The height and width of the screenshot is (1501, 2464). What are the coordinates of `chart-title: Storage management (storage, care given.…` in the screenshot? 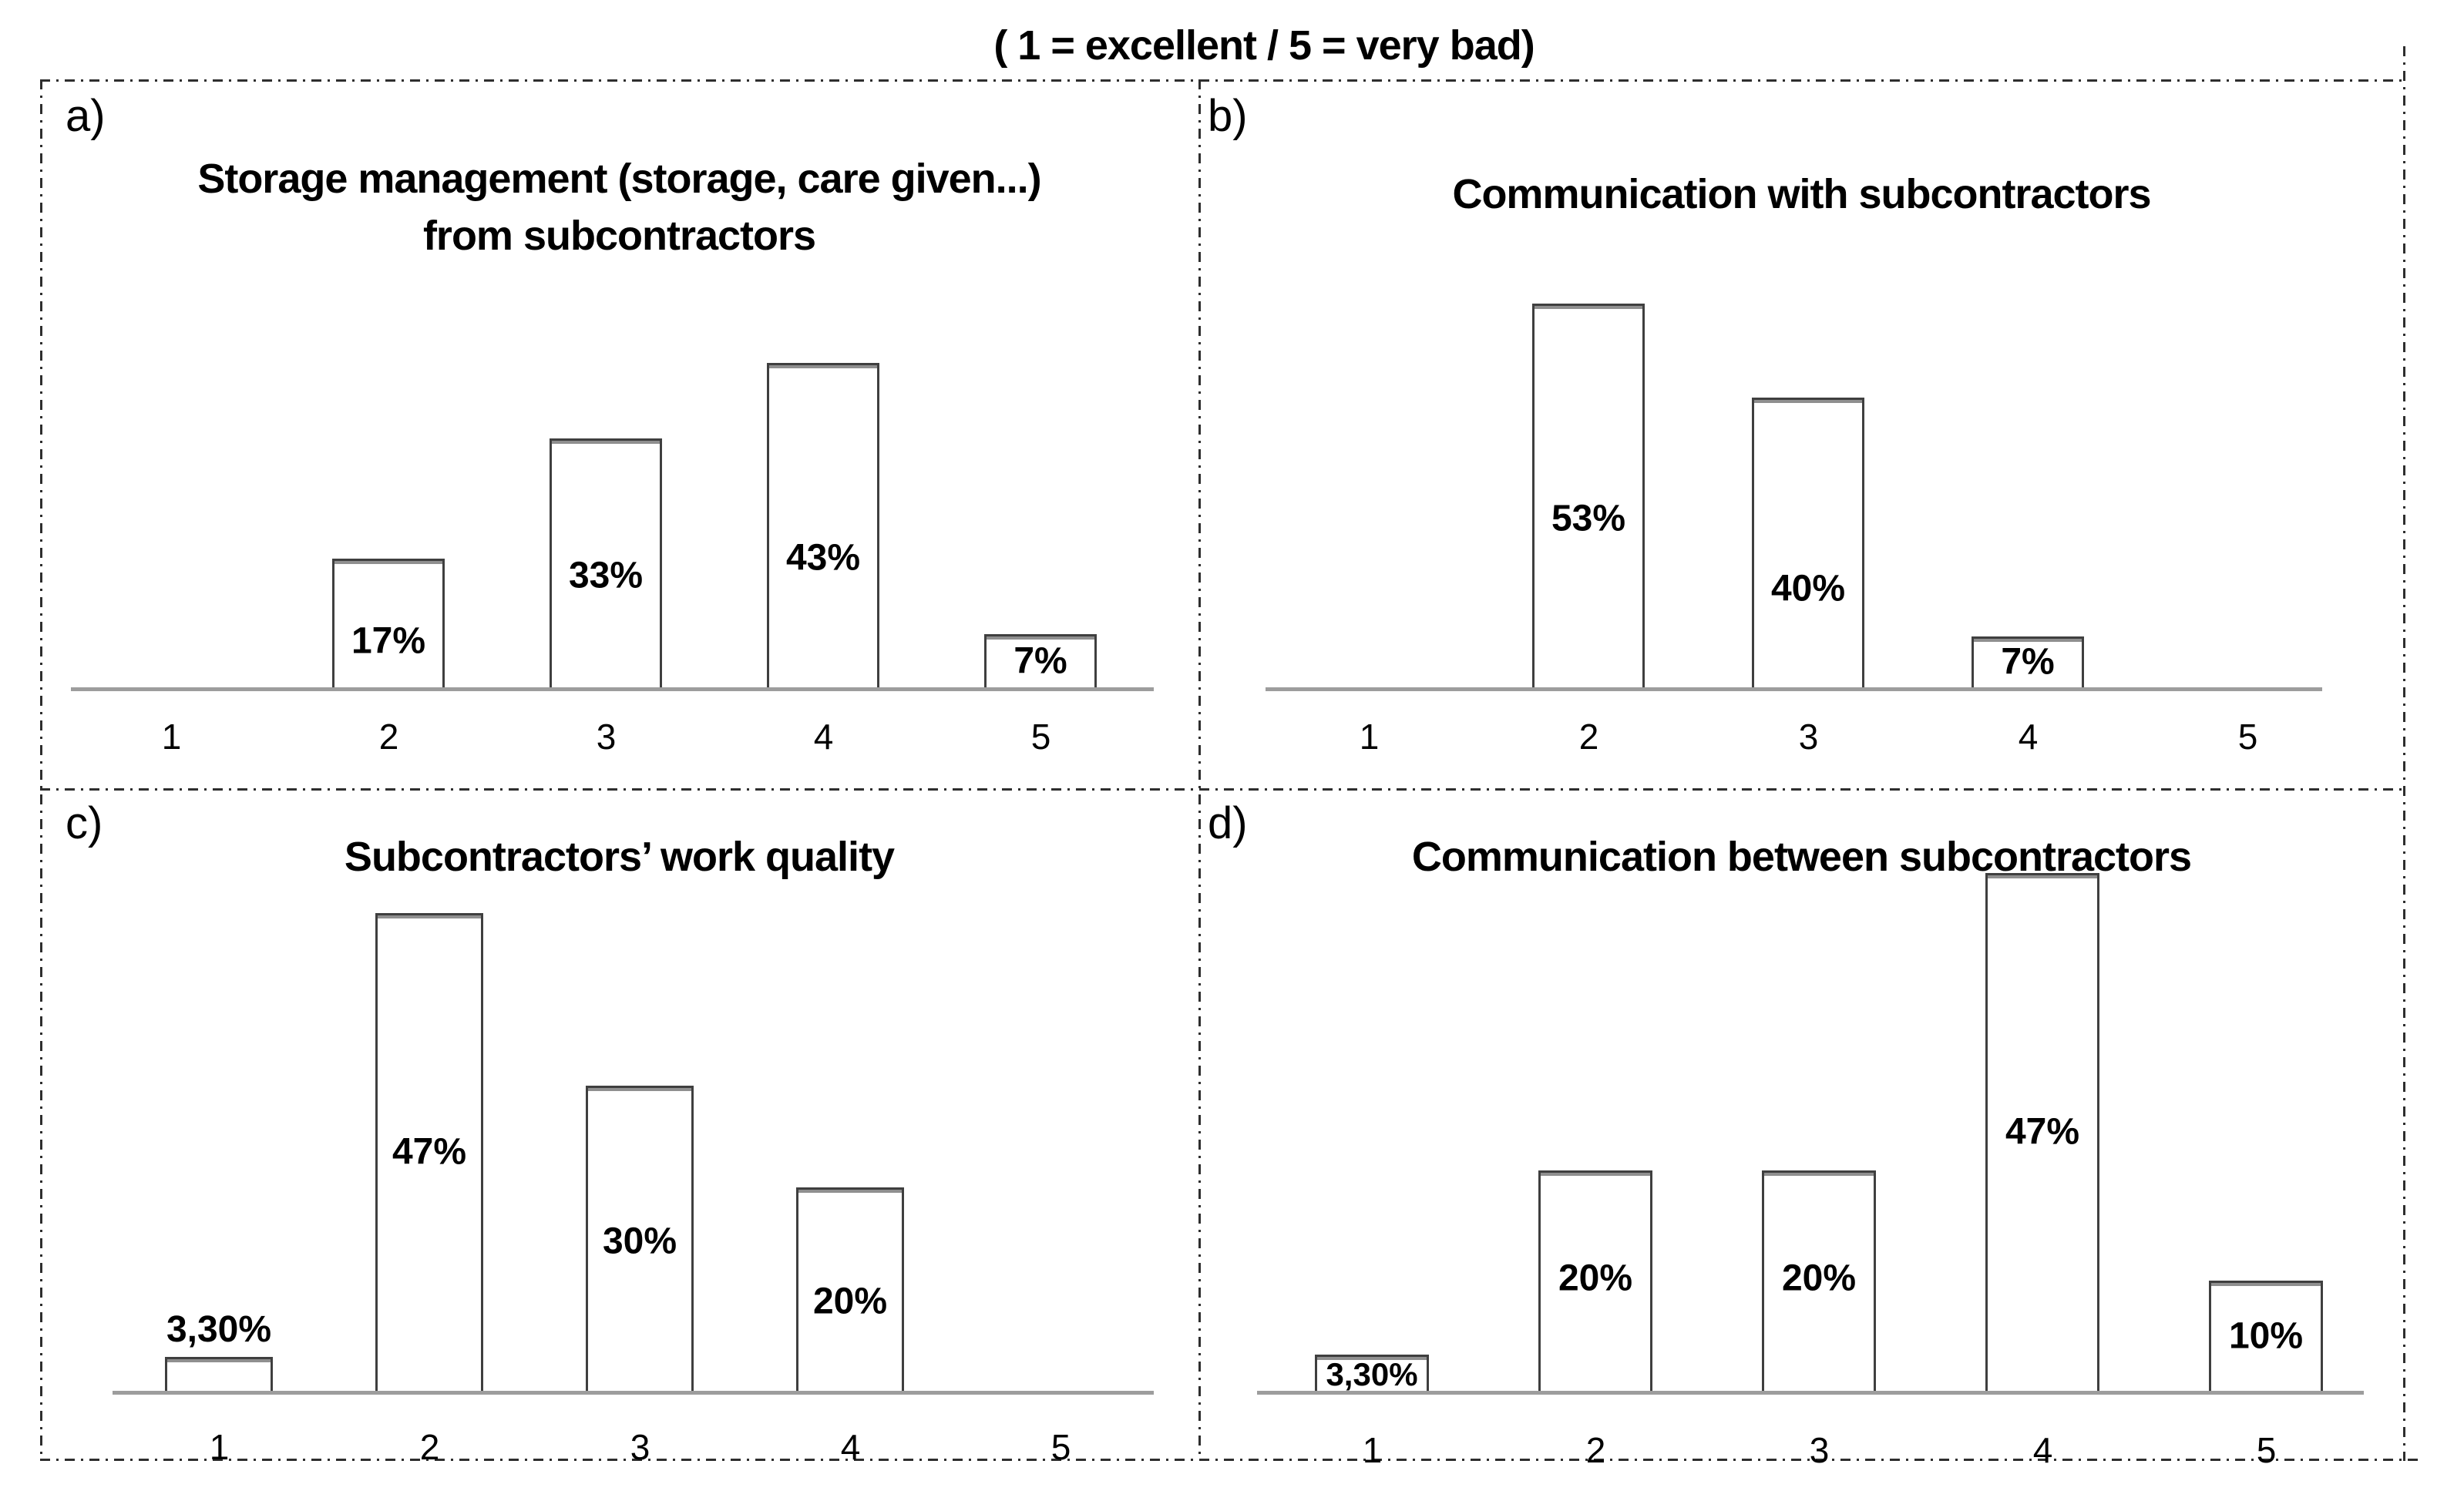 It's located at (619, 207).